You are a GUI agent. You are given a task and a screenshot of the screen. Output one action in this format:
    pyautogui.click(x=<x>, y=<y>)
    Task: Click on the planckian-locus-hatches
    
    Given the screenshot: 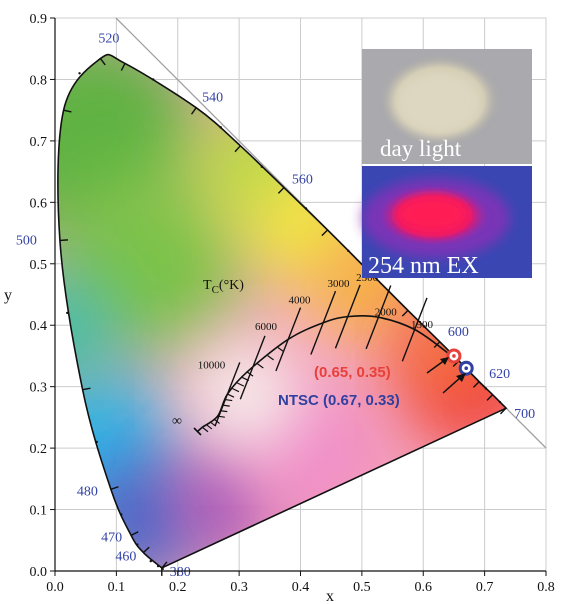 What is the action you would take?
    pyautogui.click(x=243, y=390)
    